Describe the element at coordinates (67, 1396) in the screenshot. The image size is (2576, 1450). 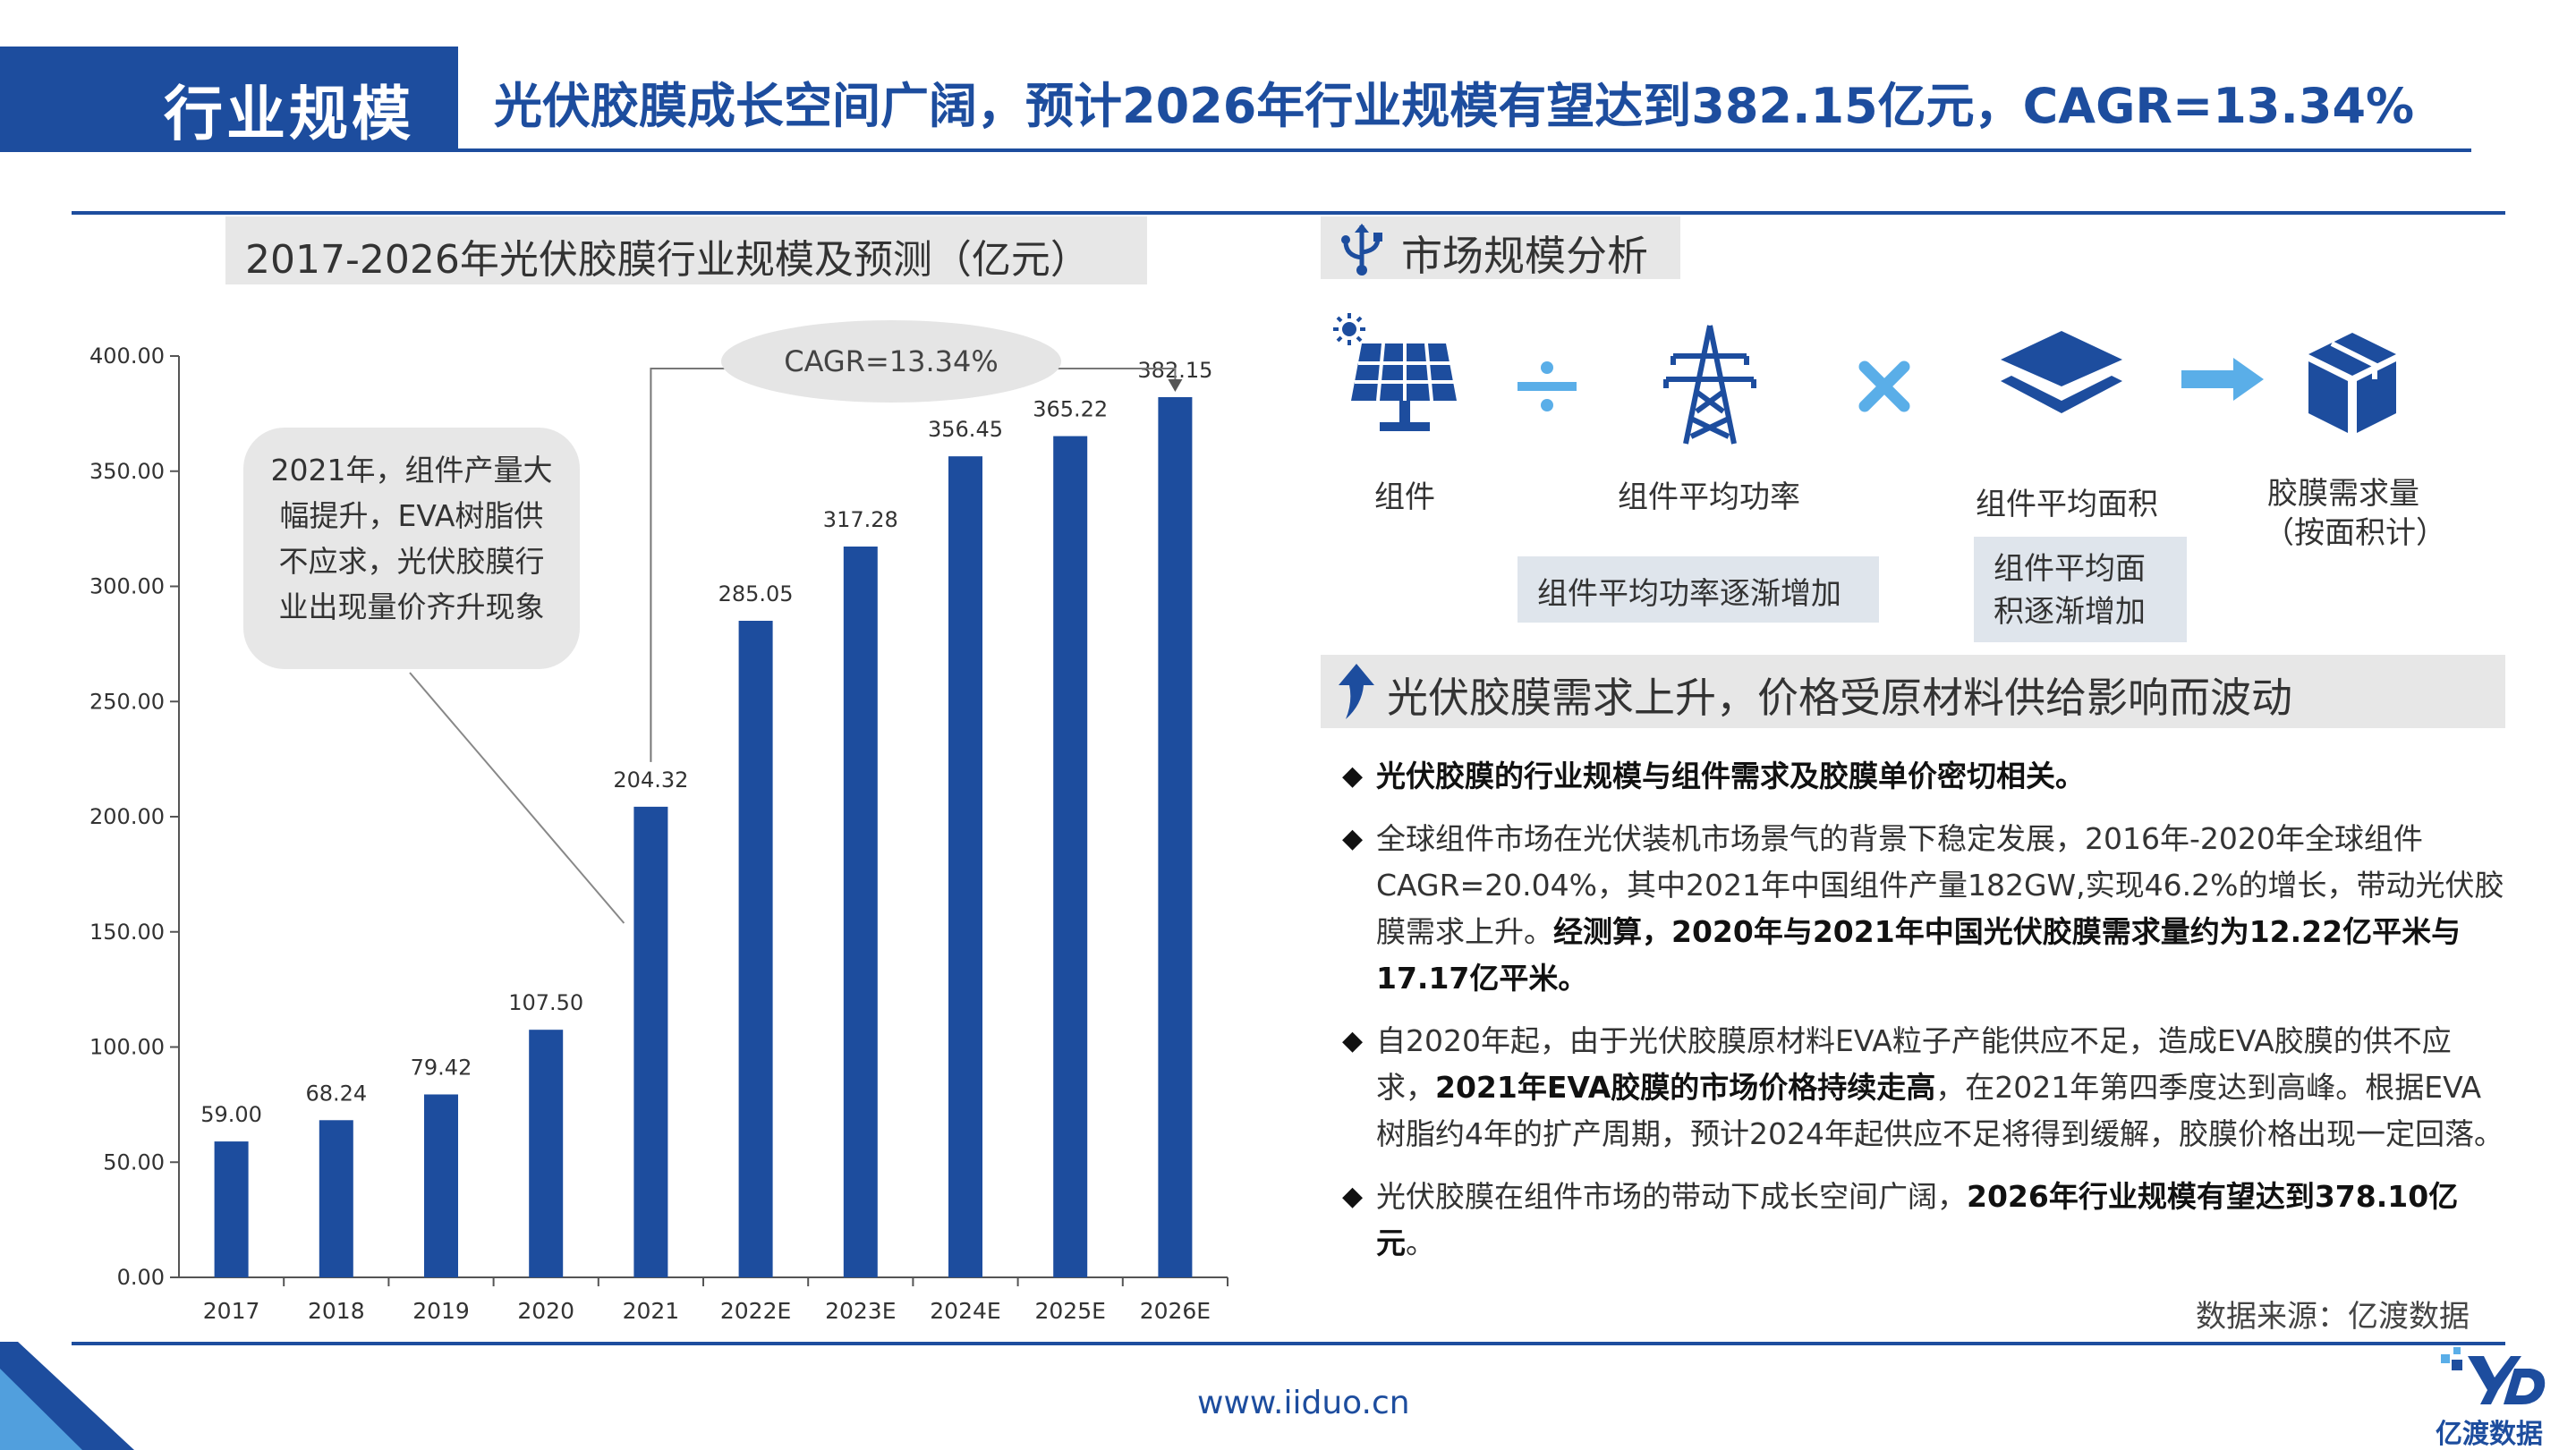
I see `corner-decoration` at that location.